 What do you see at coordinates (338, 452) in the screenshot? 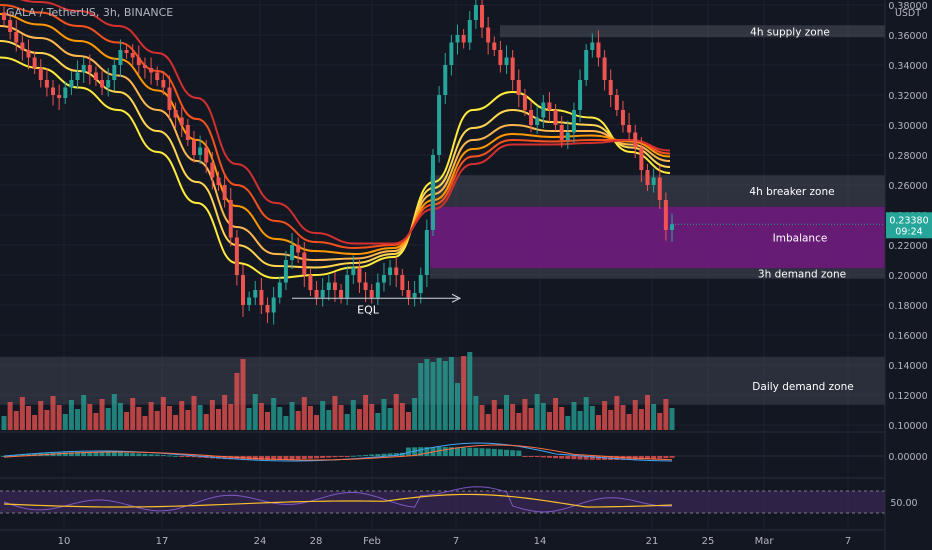
I see `signal-line` at bounding box center [338, 452].